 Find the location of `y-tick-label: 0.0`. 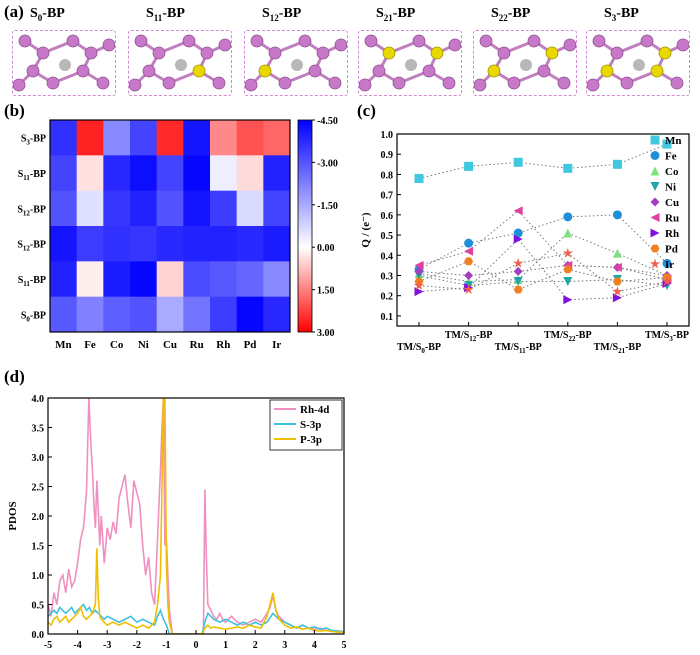

y-tick-label: 0.0 is located at coordinates (38, 635).